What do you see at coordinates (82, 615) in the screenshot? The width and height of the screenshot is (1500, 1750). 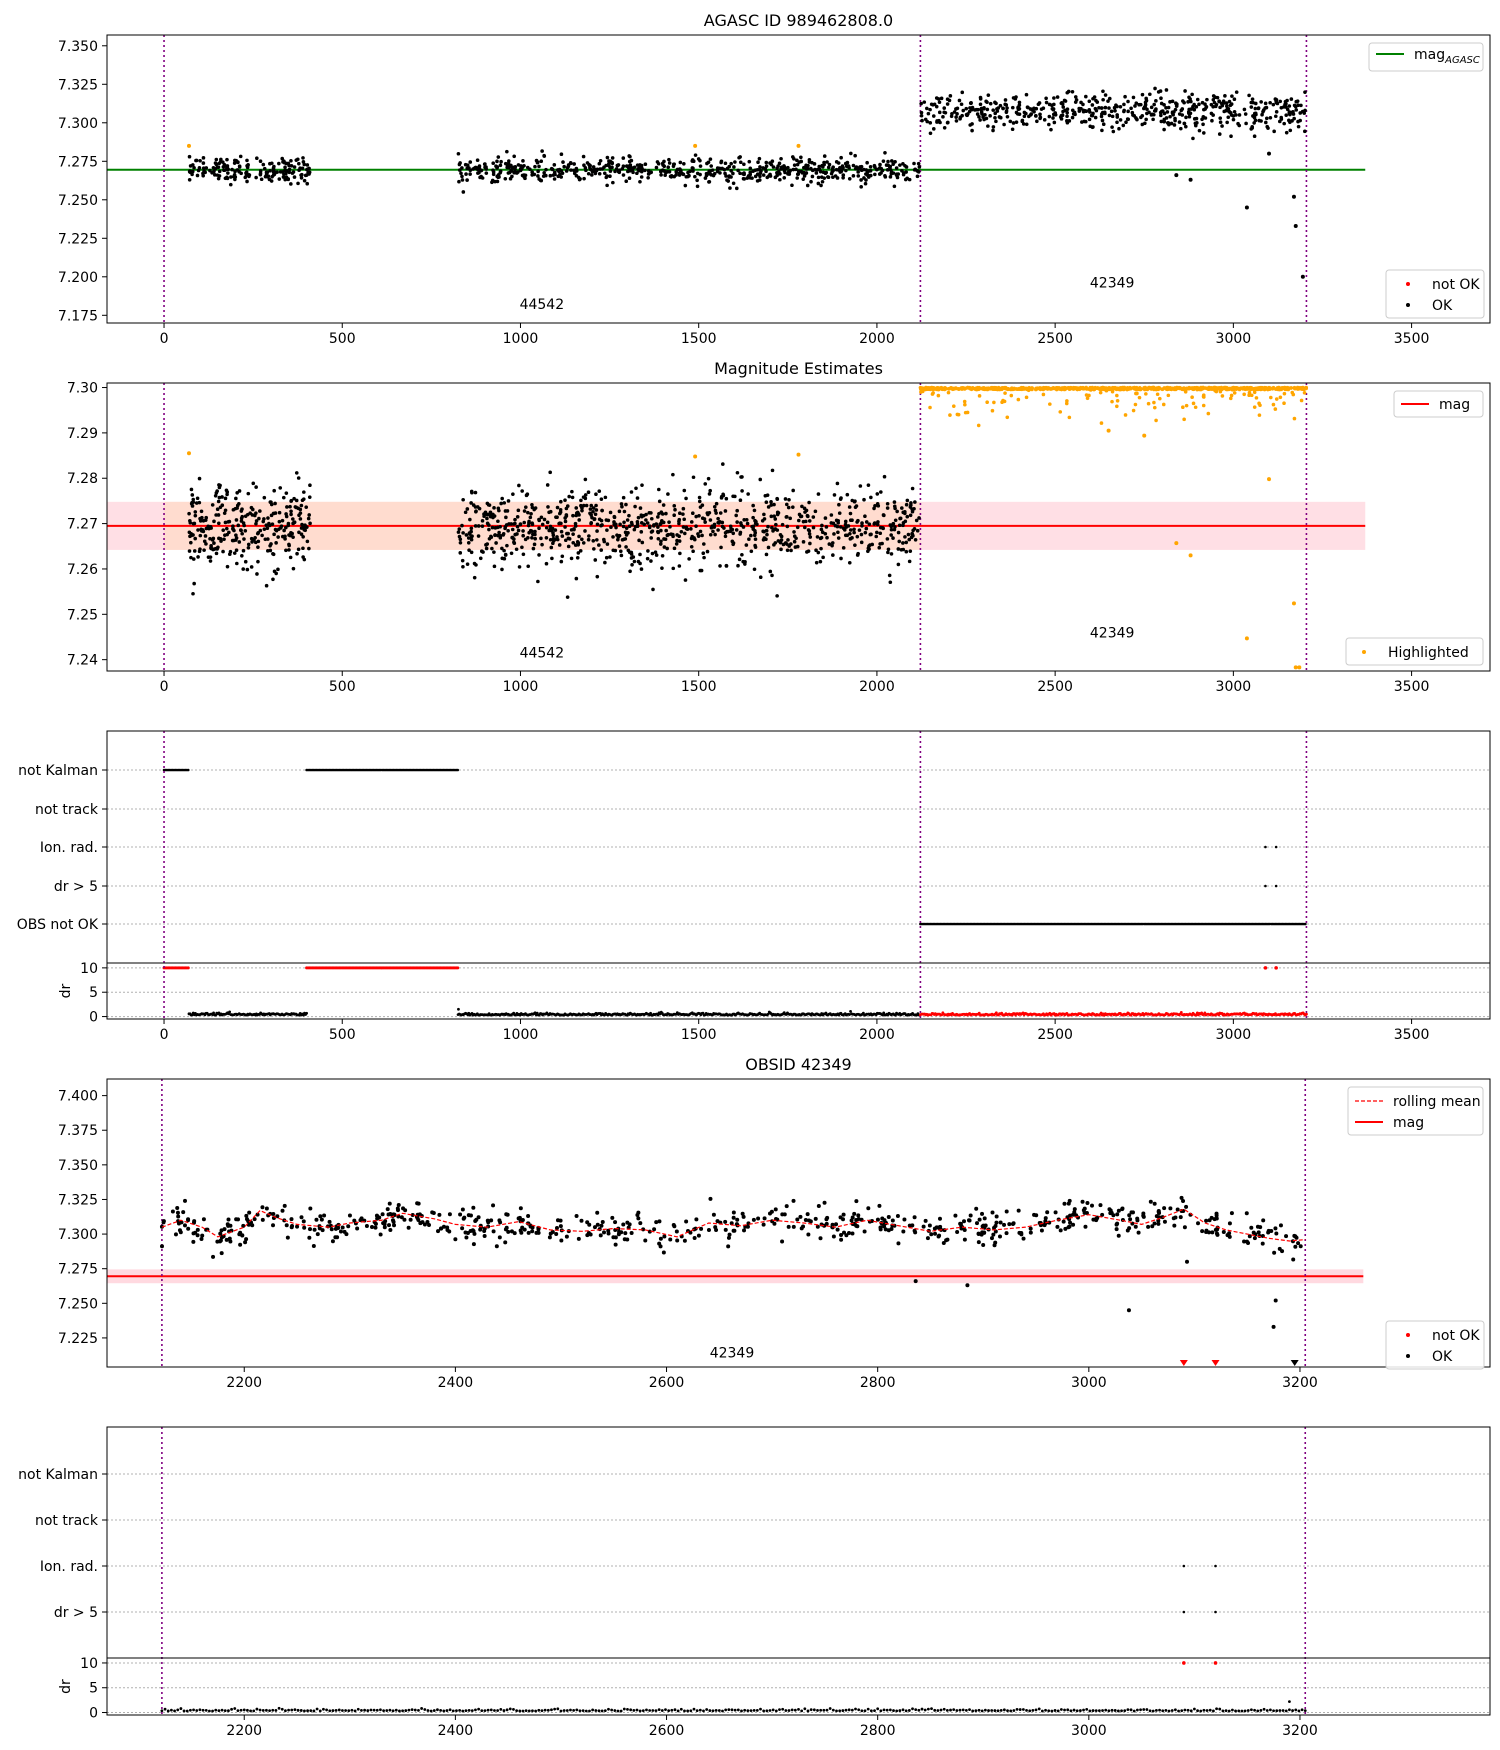 I see `y-tick-label: 7.25` at bounding box center [82, 615].